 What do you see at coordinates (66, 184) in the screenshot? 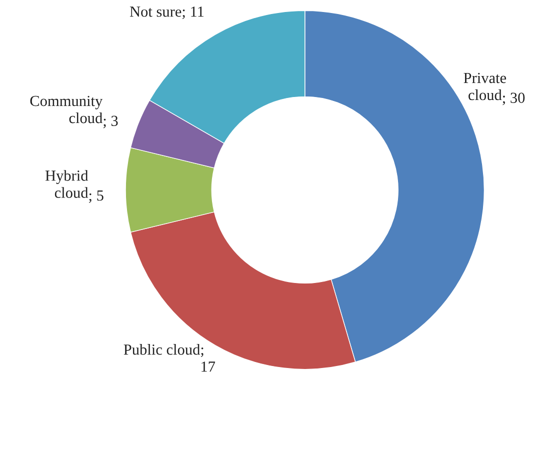
I see `slice-label: Hybrid cloud` at bounding box center [66, 184].